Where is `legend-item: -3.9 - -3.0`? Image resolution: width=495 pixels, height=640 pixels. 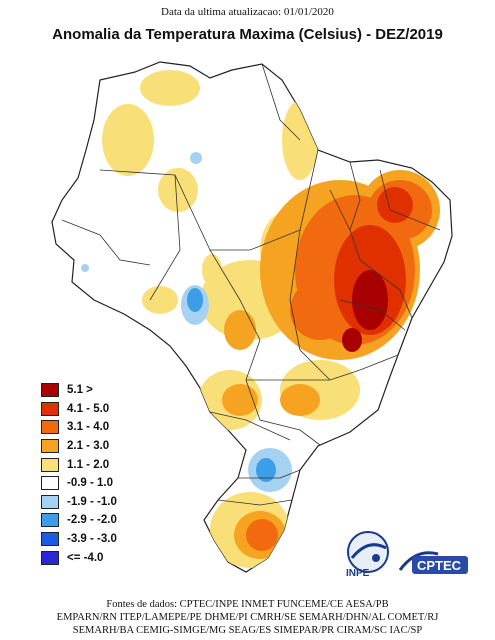
legend-item: -3.9 - -3.0 is located at coordinates (79, 539).